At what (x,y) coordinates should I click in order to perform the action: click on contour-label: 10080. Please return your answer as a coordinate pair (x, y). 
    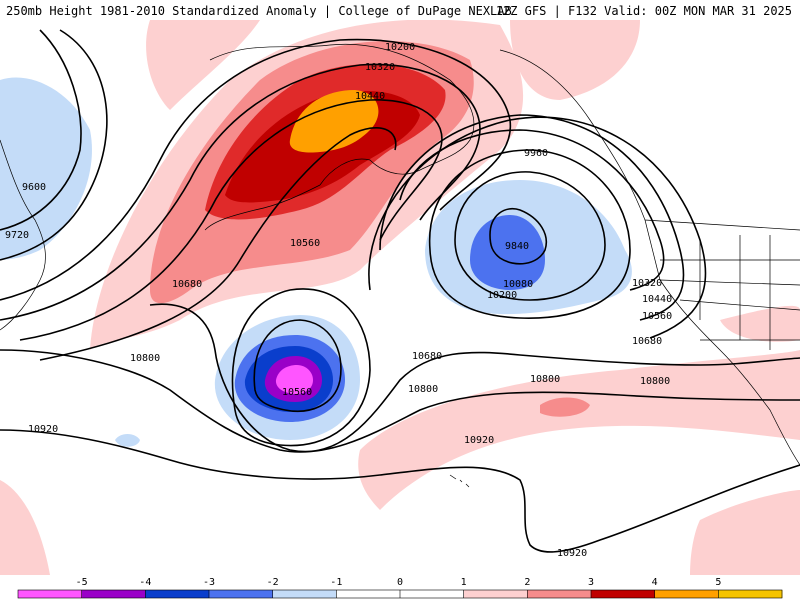
    Looking at the image, I should click on (518, 284).